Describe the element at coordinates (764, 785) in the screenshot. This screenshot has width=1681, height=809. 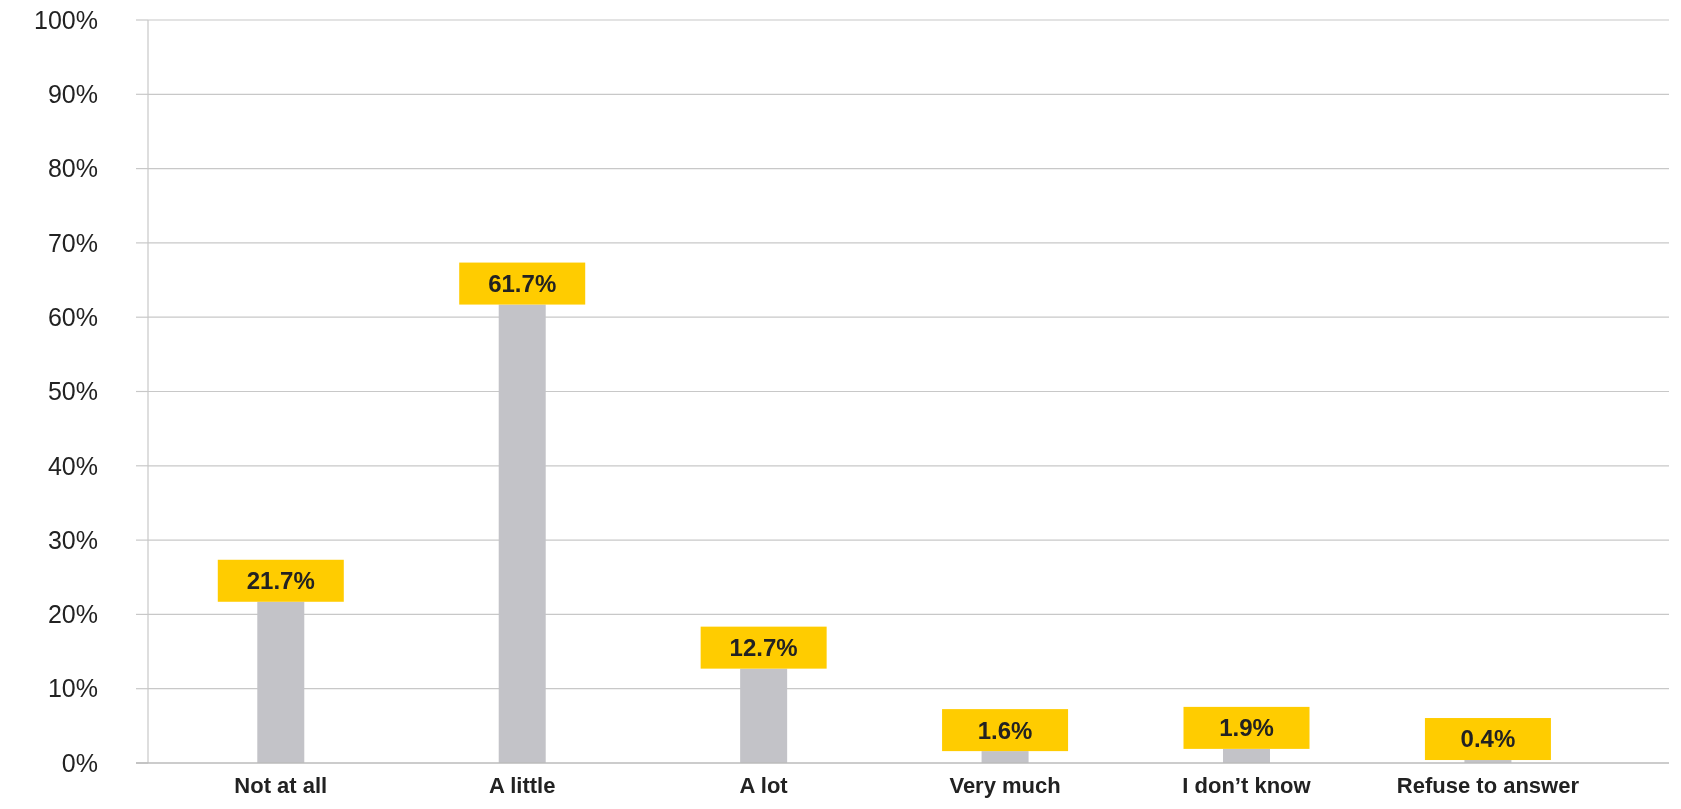
I see `x-tick-label: A lot` at that location.